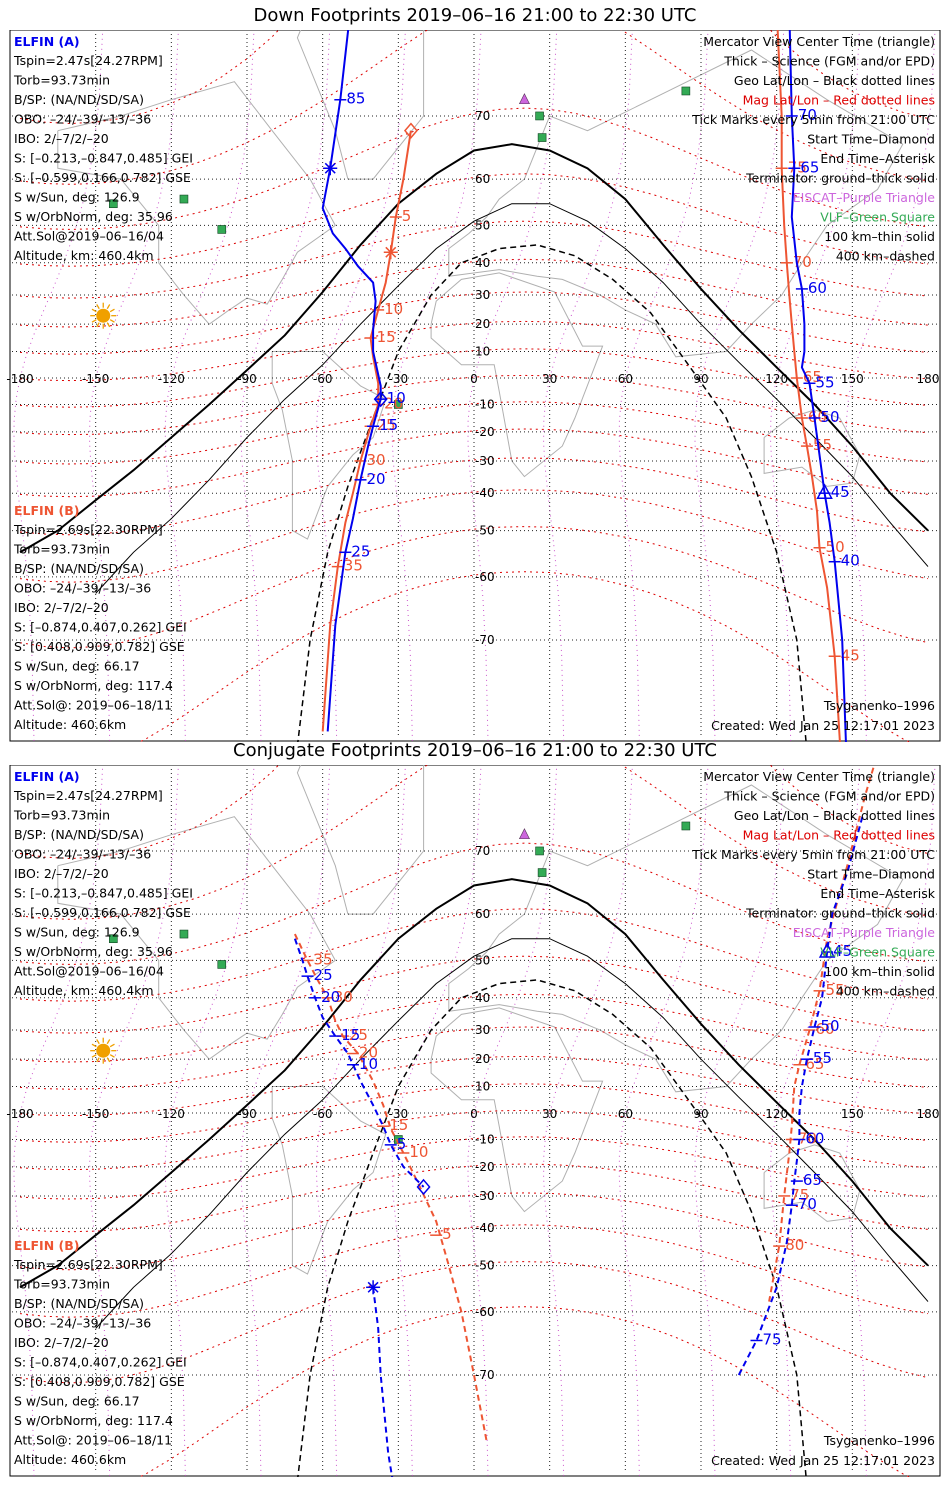 Image resolution: width=950 pixels, height=1500 pixels. What do you see at coordinates (79, 568) in the screenshot?
I see `elfin-b-info: B/SP: (NA/ND/SD/SA)` at bounding box center [79, 568].